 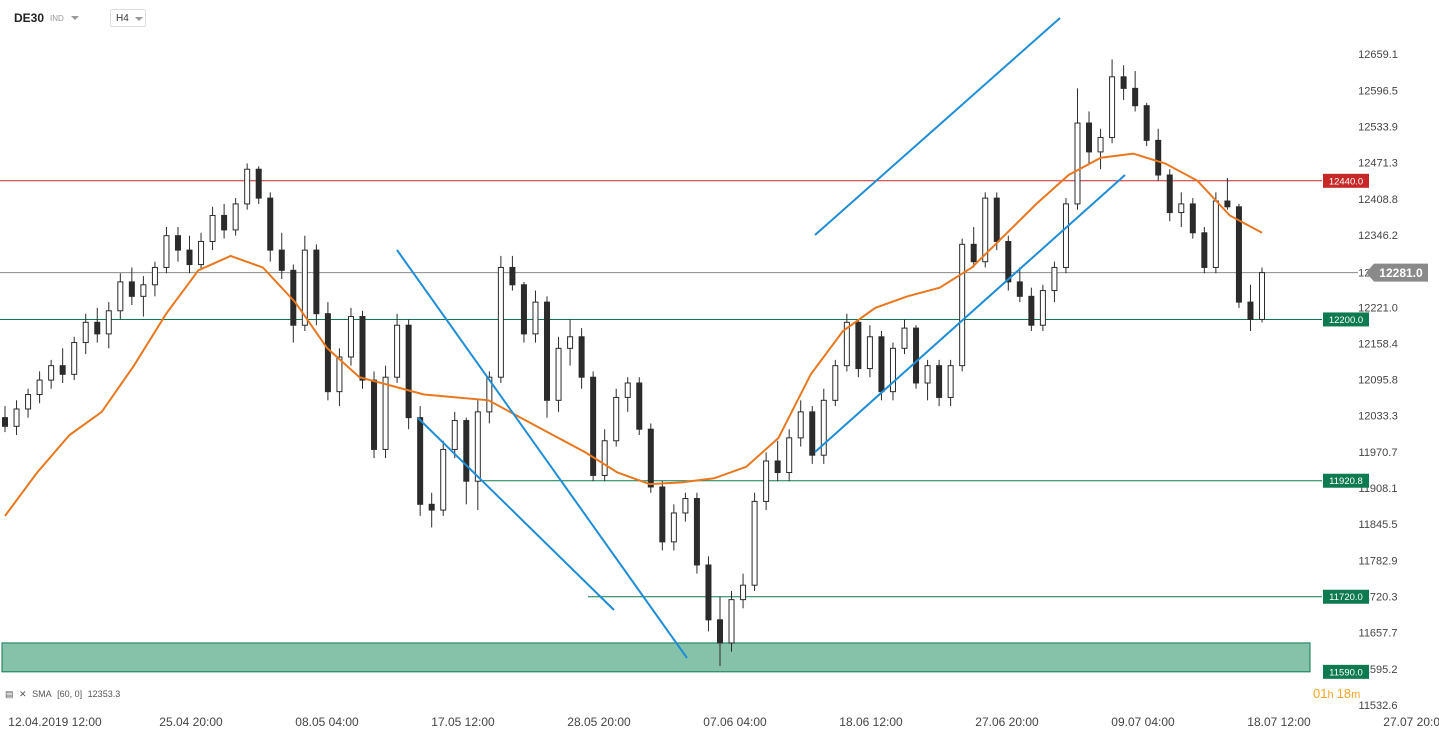 What do you see at coordinates (1007, 722) in the screenshot?
I see `x-tick-label: 27.06 20:00` at bounding box center [1007, 722].